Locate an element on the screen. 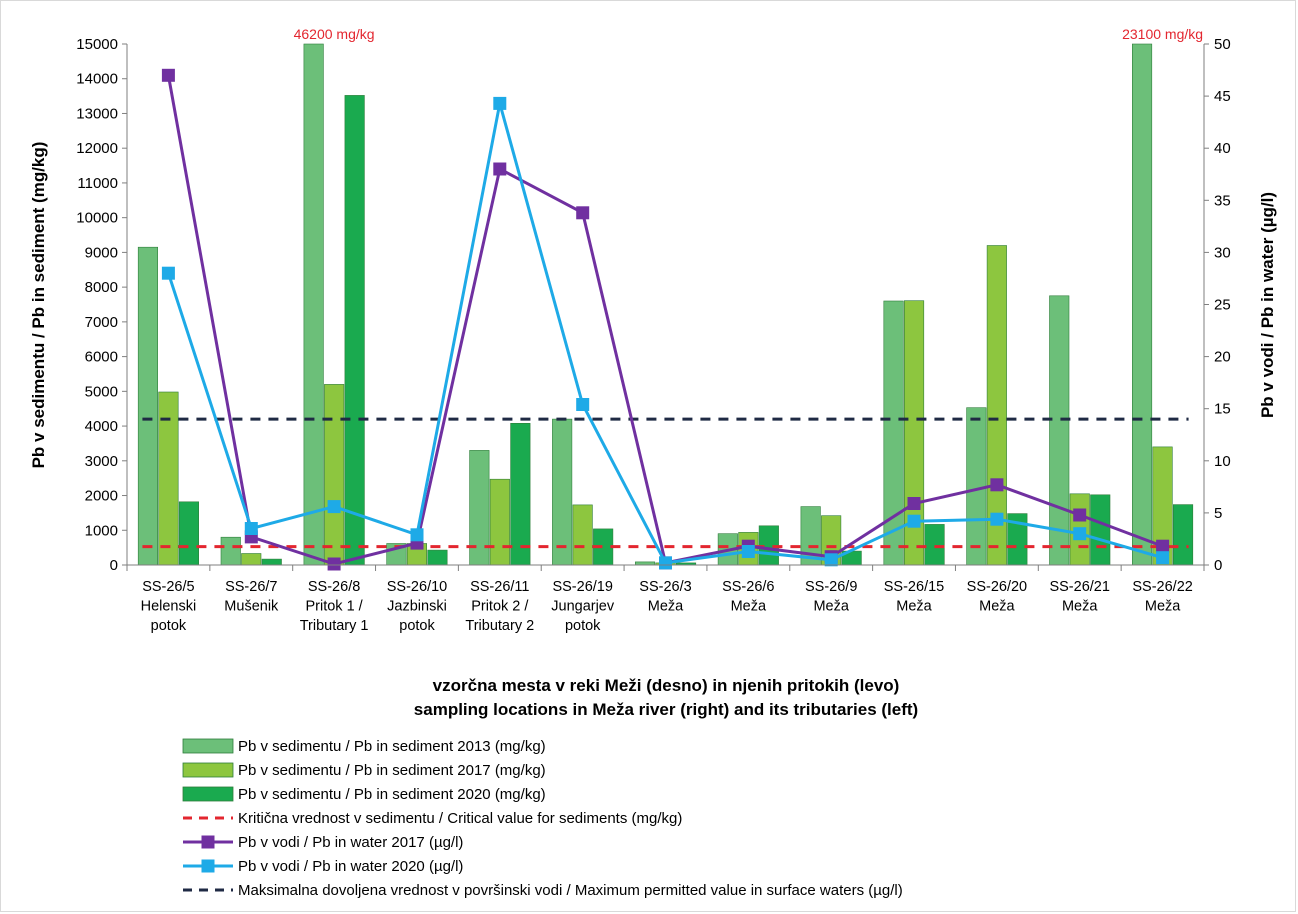  y-left-tick-label-7: 6000 is located at coordinates (101, 357).